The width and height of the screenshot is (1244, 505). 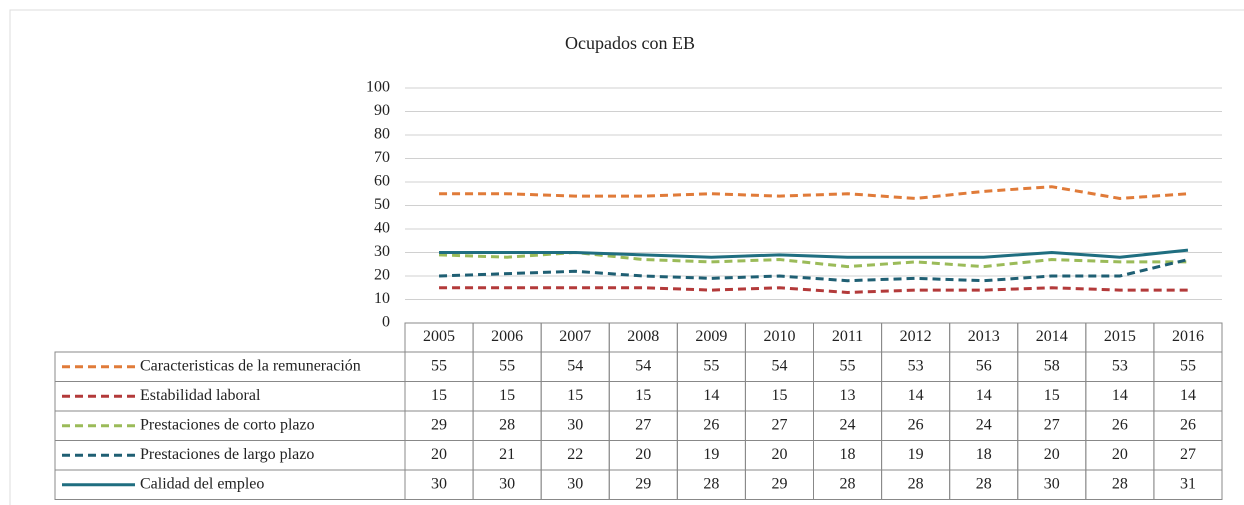 What do you see at coordinates (984, 336) in the screenshot?
I see `x-tick-label: 2013` at bounding box center [984, 336].